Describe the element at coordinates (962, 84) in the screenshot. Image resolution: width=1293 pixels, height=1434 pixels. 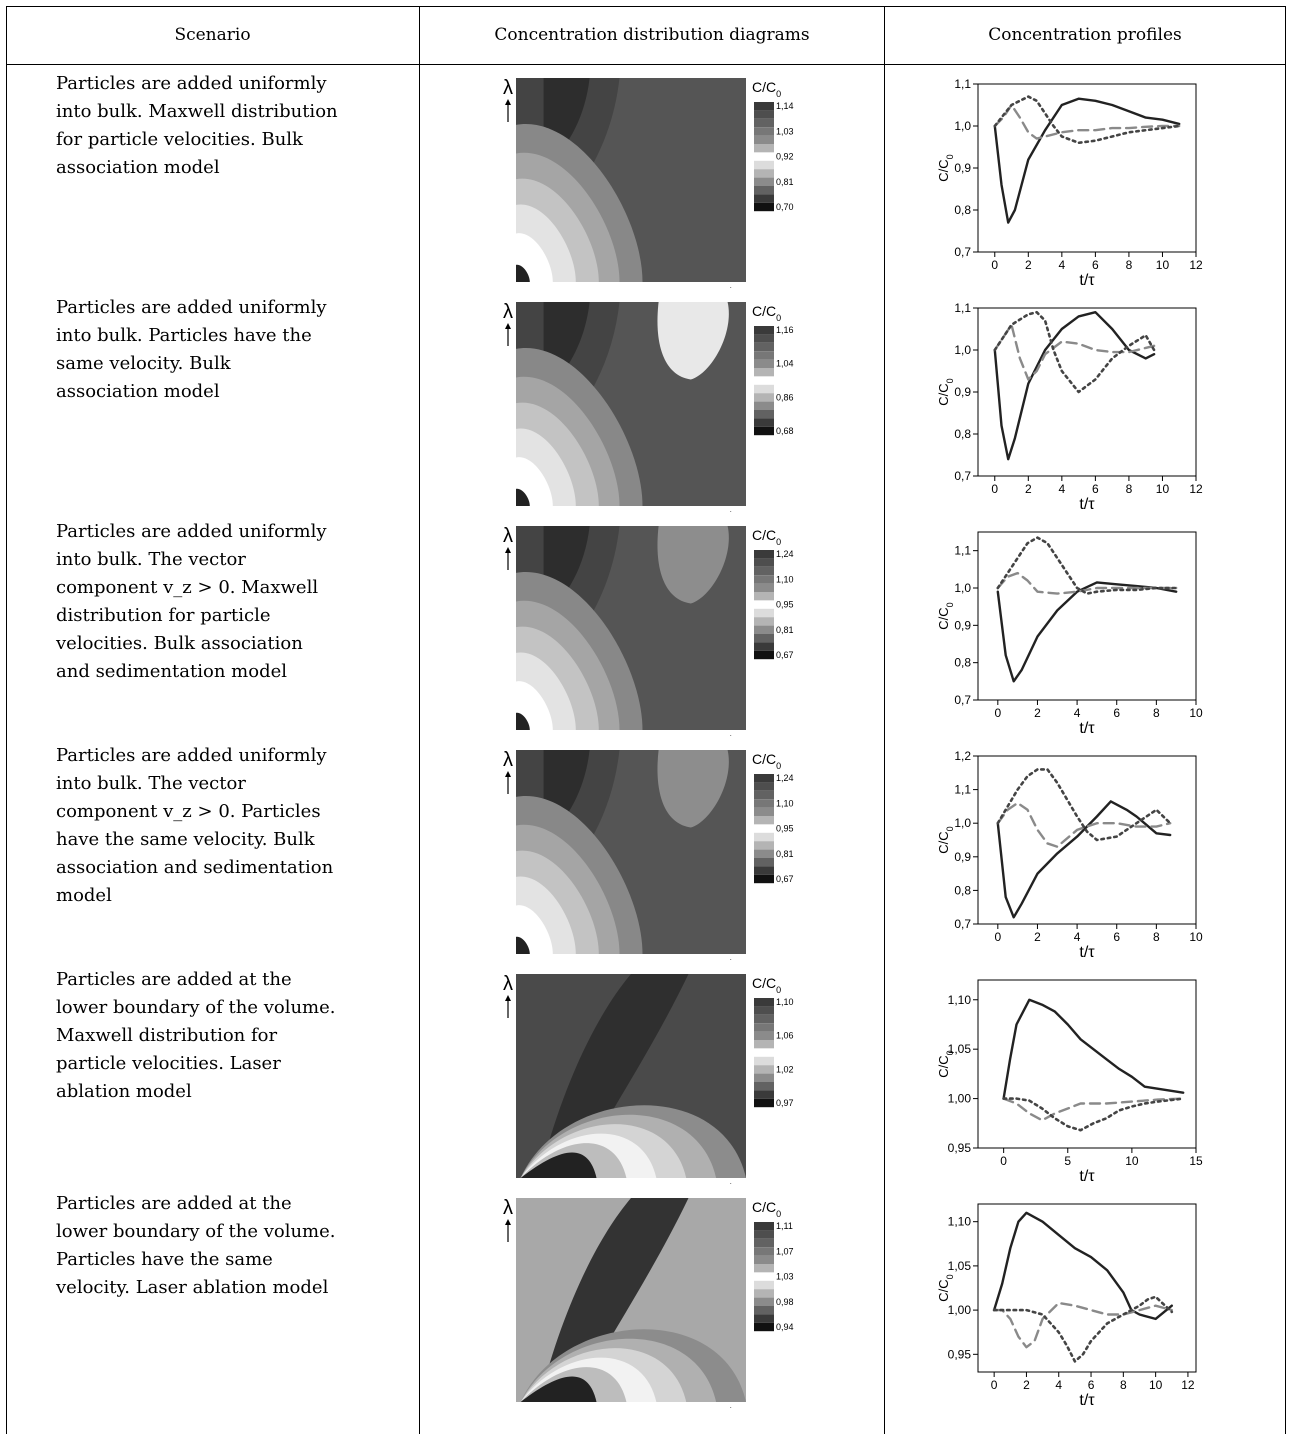
I see `y-tick-label: 1,1` at that location.